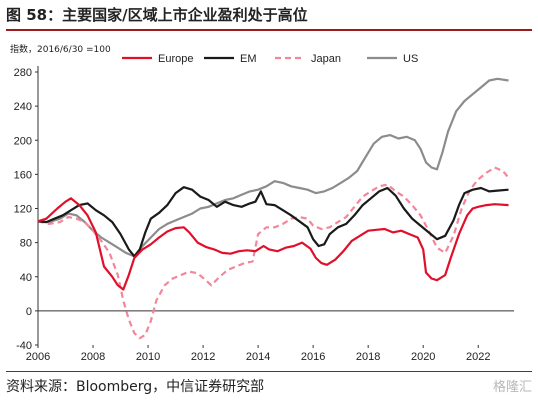  What do you see at coordinates (26, 278) in the screenshot?
I see `y-tick-label: 40` at bounding box center [26, 278].